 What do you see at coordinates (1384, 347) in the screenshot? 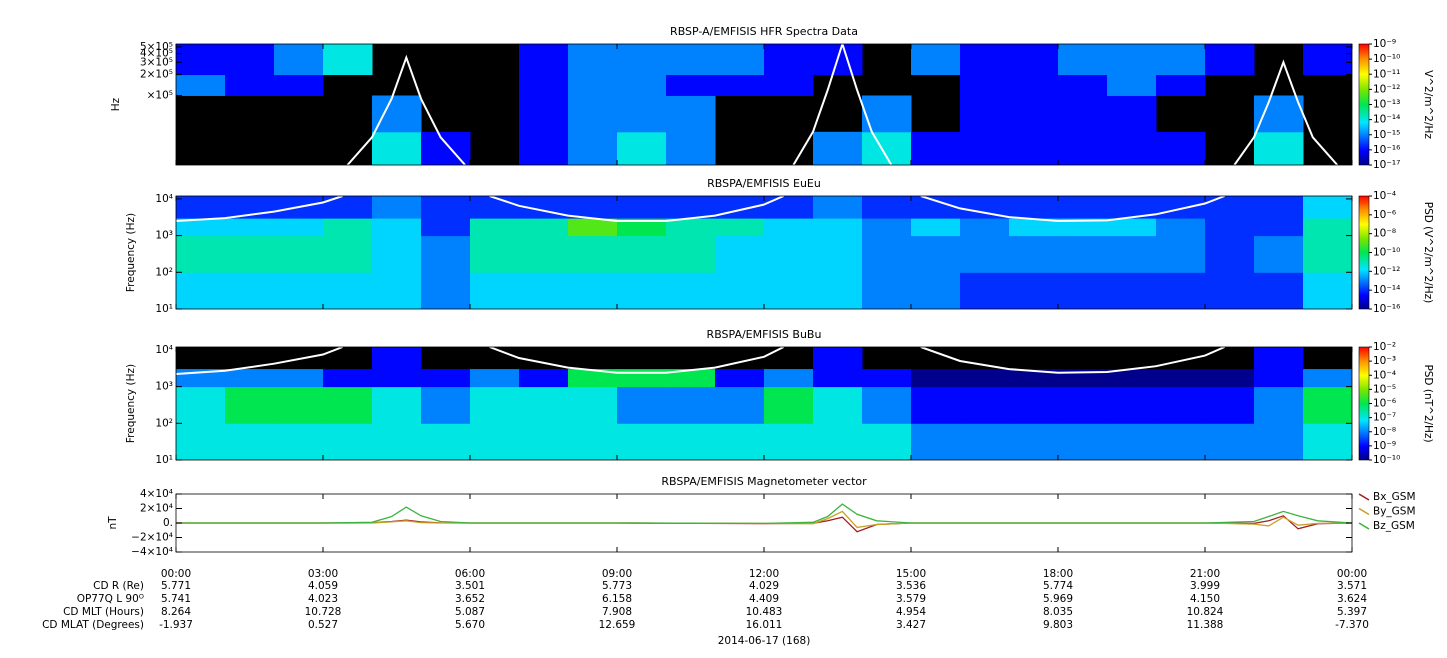
I see `colorbar-tick-label: 10⁻²` at bounding box center [1384, 347].